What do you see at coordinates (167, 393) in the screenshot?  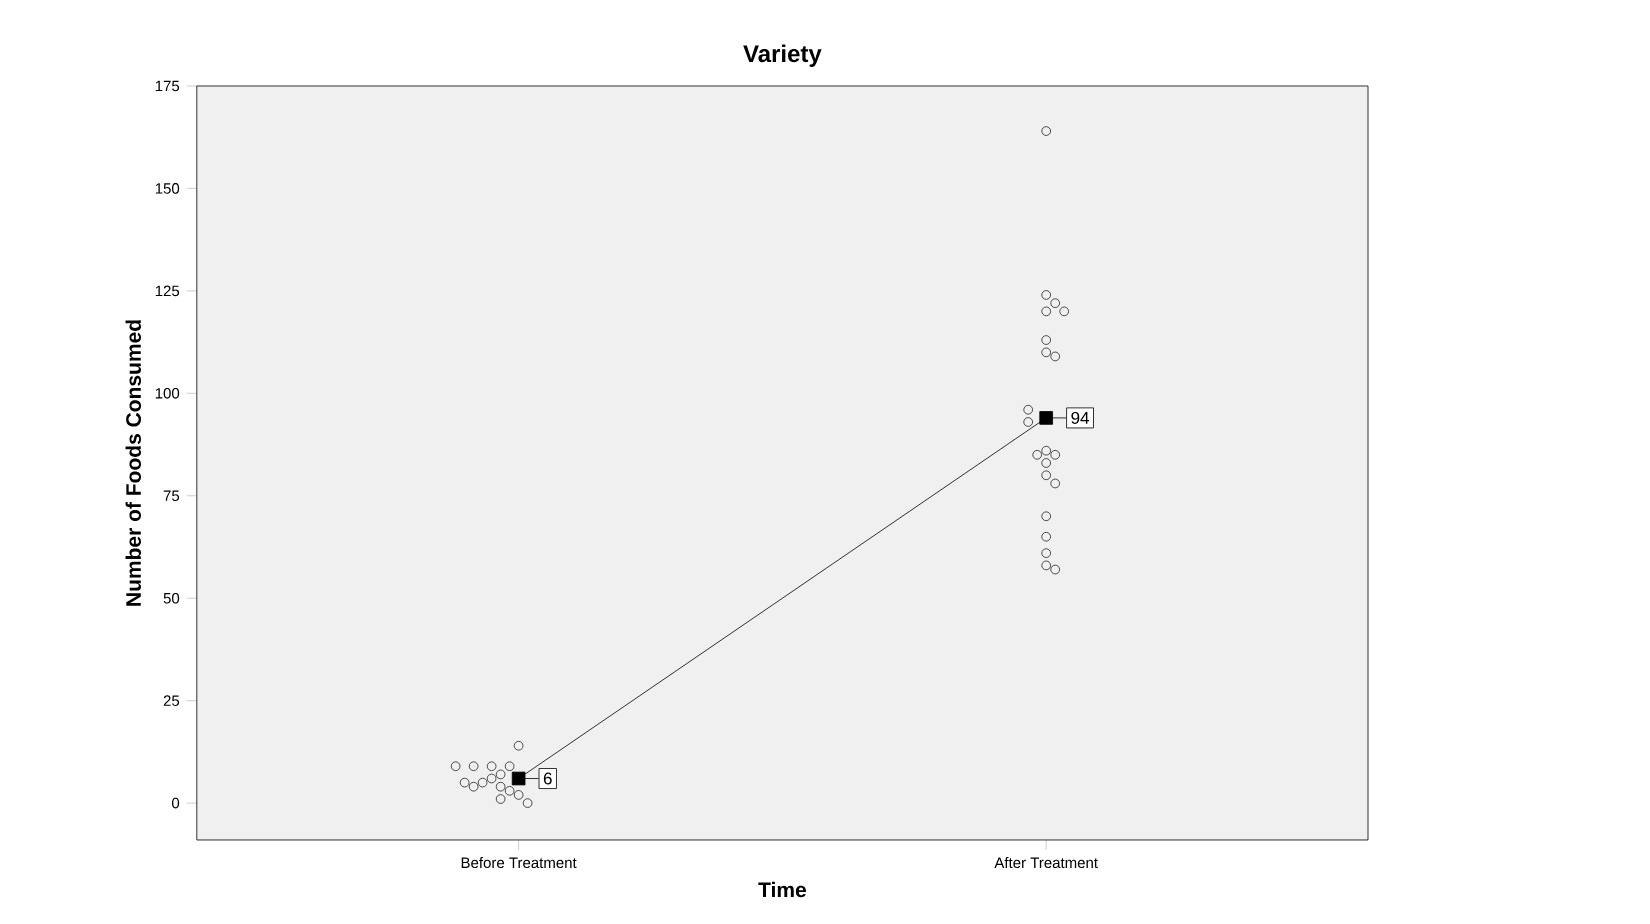 I see `y-tick-label: 100` at bounding box center [167, 393].